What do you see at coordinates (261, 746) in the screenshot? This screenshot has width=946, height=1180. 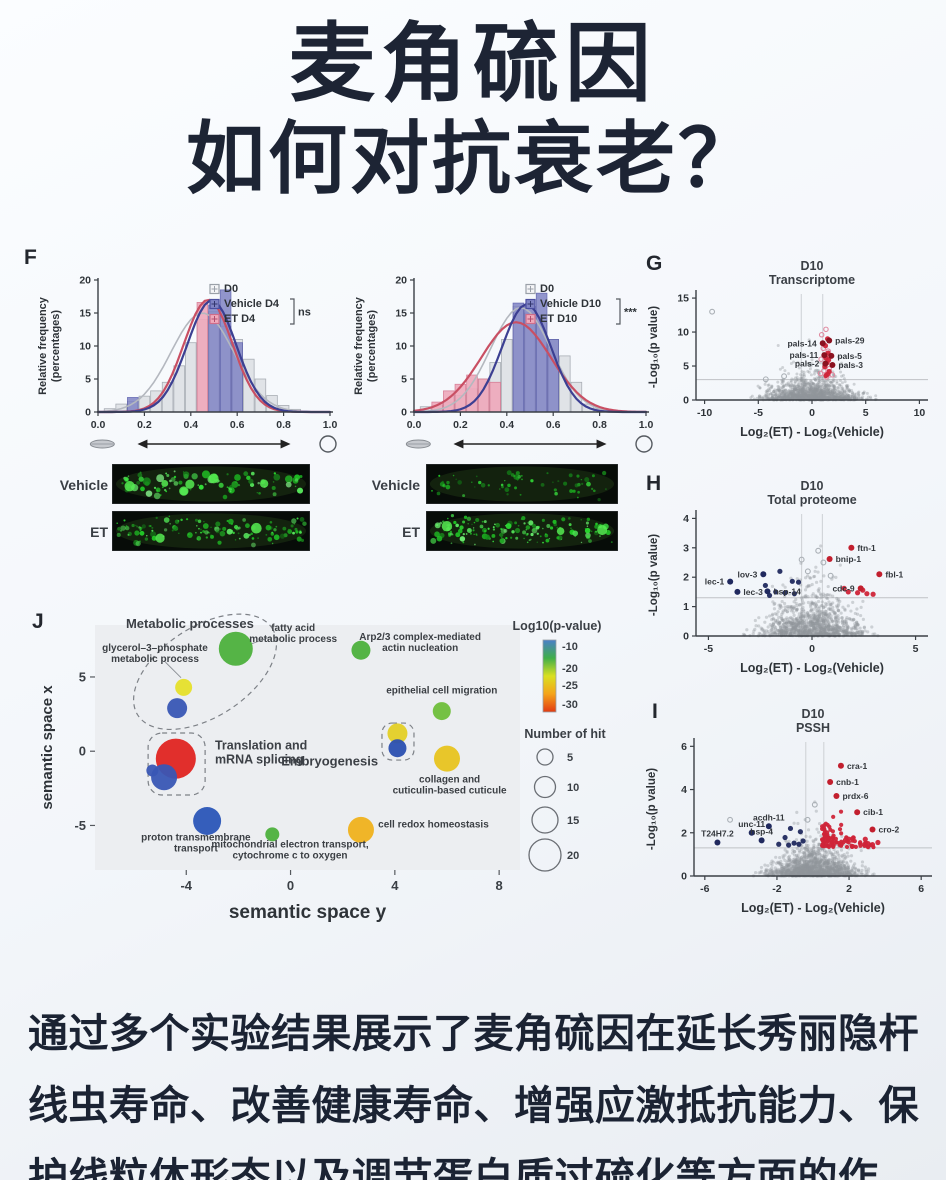 I see `svg-text: Translation and` at bounding box center [261, 746].